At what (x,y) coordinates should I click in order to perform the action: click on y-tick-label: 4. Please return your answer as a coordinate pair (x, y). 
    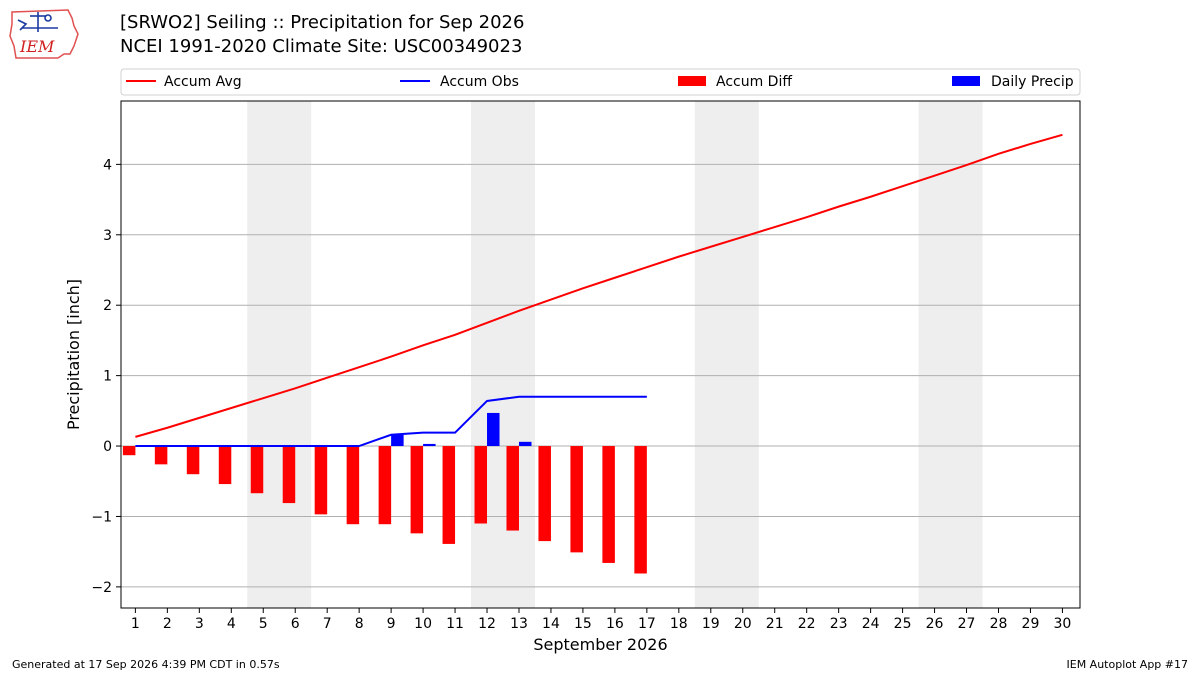
    Looking at the image, I should click on (107, 165).